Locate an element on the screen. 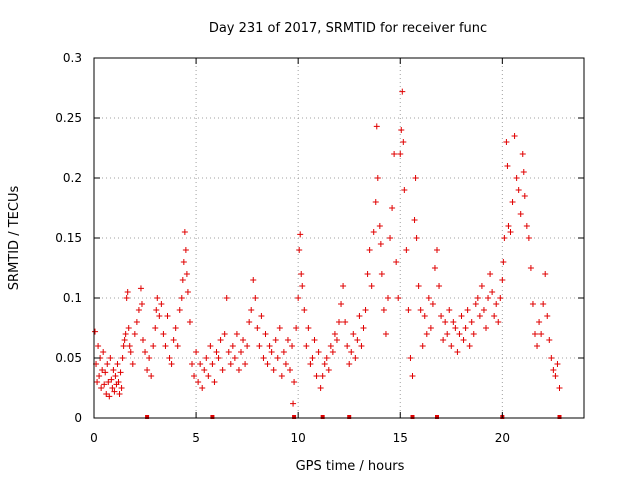 This screenshot has width=640, height=480. x-axis-title: GPS time / hours is located at coordinates (350, 466).